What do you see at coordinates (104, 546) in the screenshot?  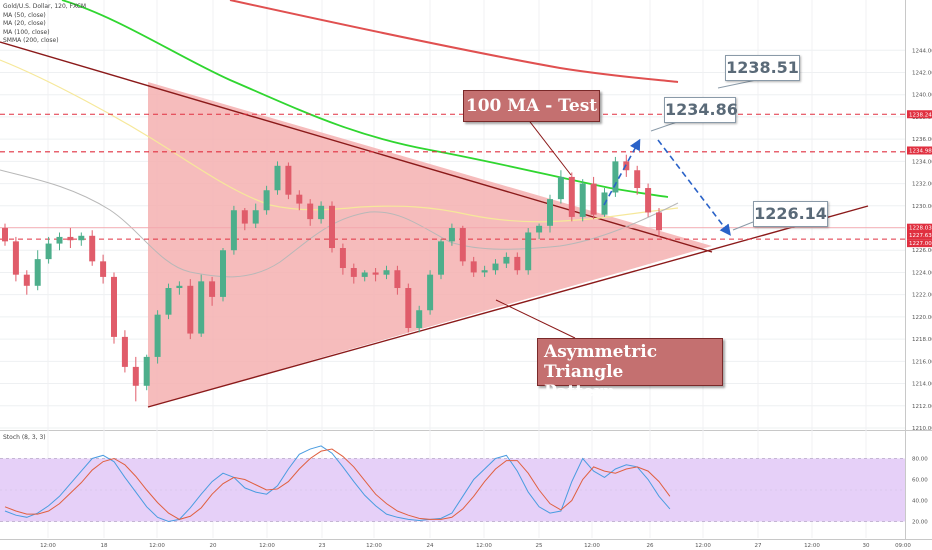 I see `time-tick-label: 18` at bounding box center [104, 546].